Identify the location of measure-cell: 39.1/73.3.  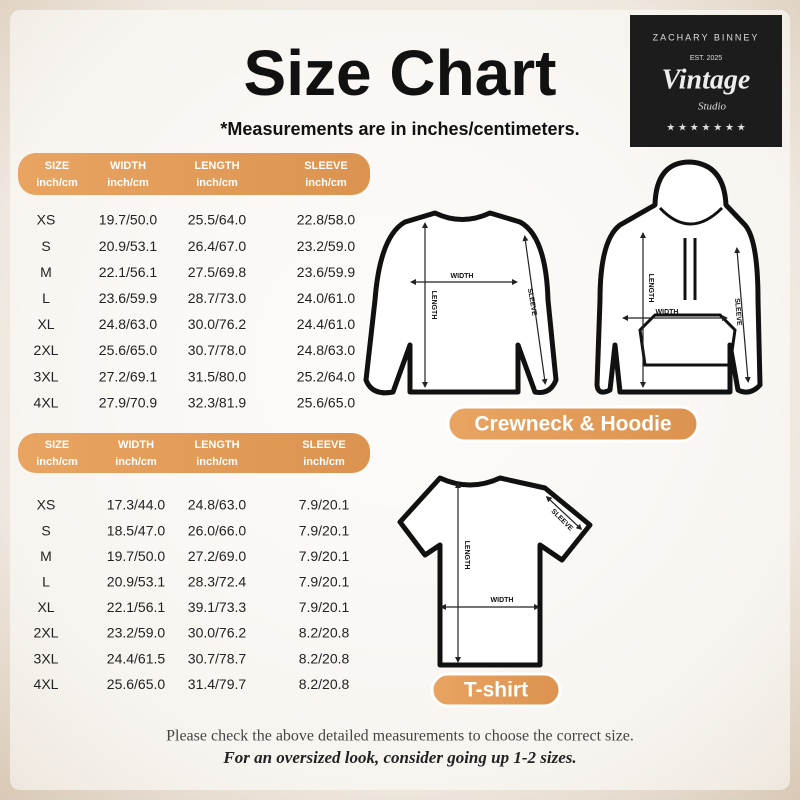
(217, 607).